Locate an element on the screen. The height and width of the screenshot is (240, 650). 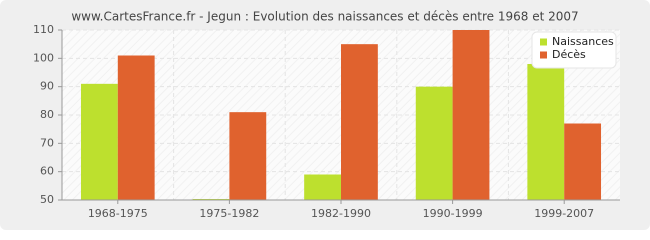
y-tick-label: 60 is located at coordinates (47, 171).